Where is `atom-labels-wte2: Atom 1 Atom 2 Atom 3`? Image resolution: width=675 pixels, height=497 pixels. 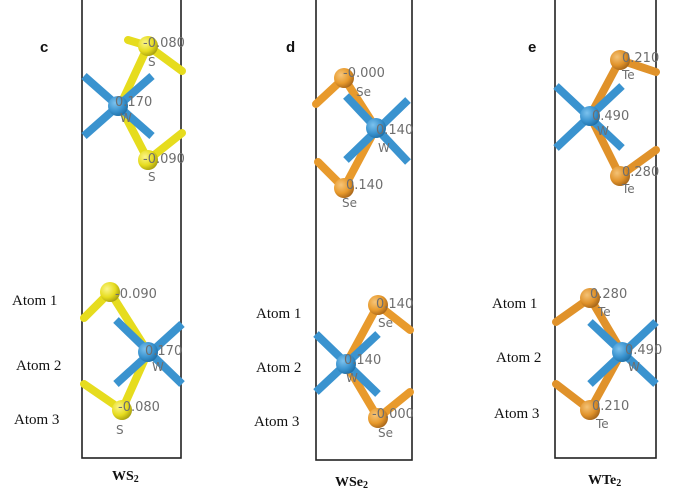 atom-labels-wte2: Atom 1 Atom 2 Atom 3 is located at coordinates (516, 359).